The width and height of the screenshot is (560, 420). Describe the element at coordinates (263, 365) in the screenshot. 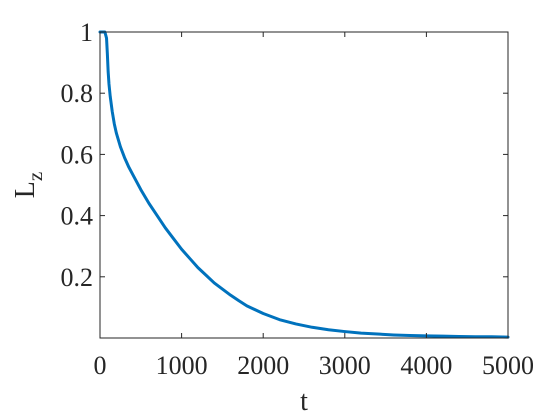

I see `x-tick-label: 2000` at that location.